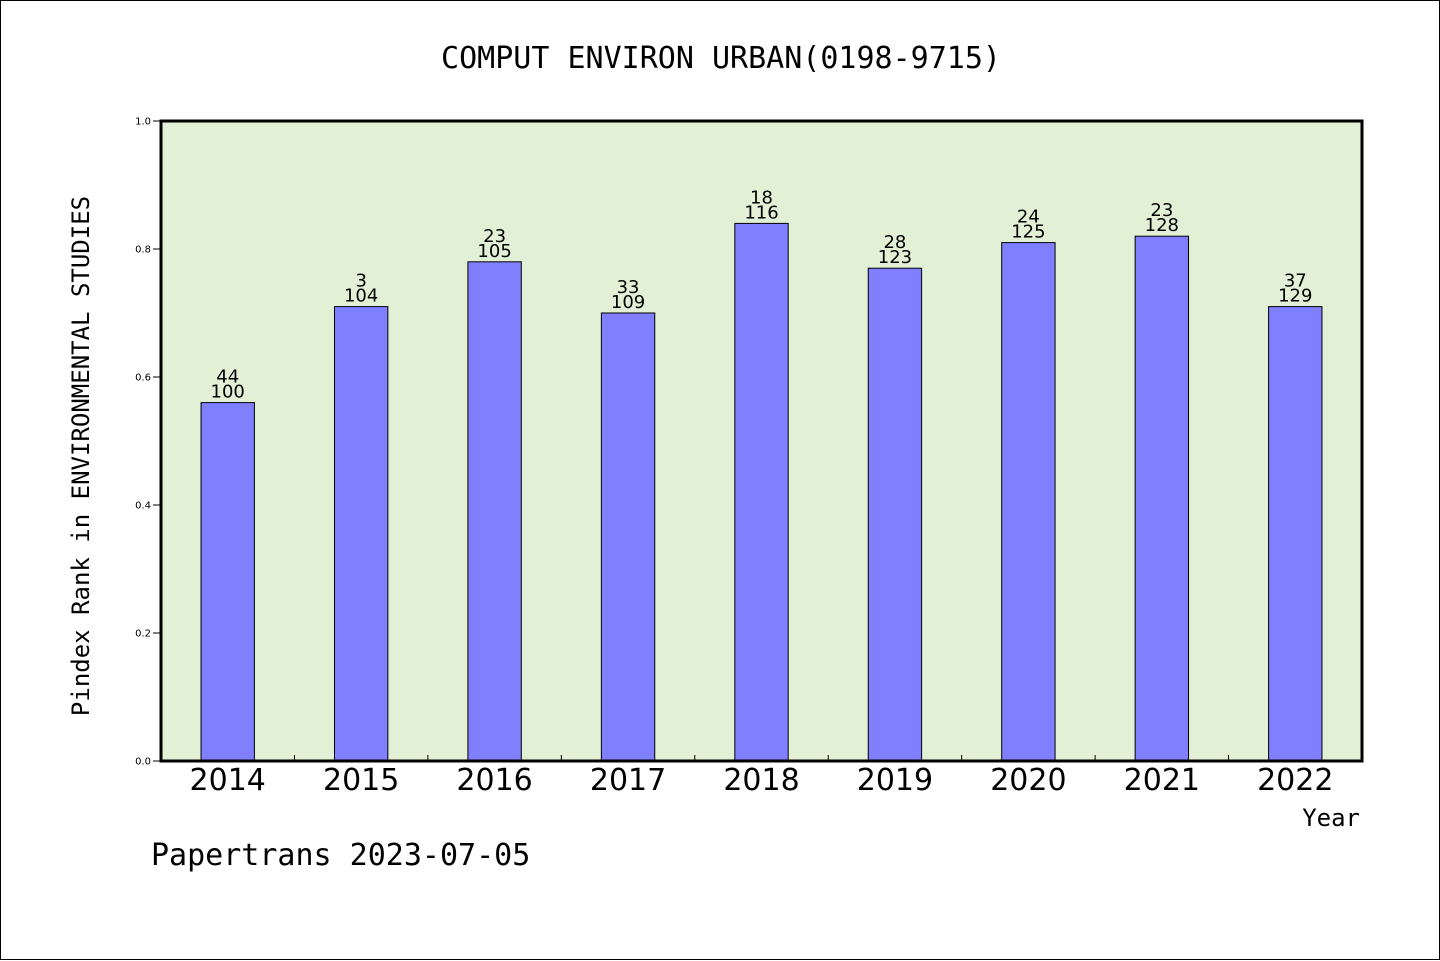 This screenshot has width=1440, height=961. What do you see at coordinates (628, 537) in the screenshot?
I see `bar-2017` at bounding box center [628, 537].